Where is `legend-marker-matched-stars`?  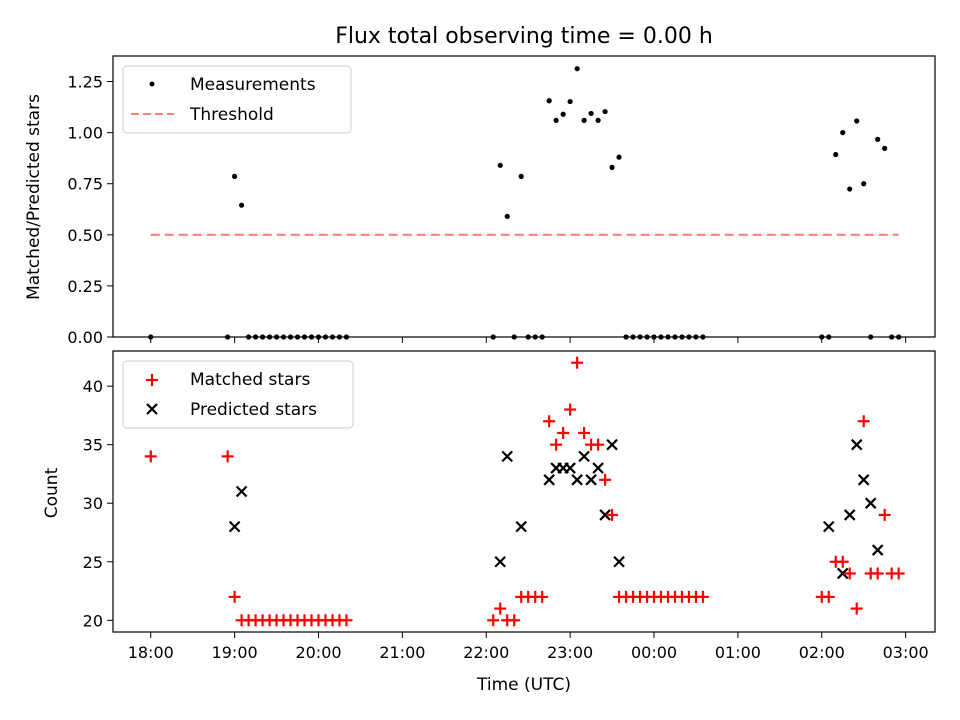
legend-marker-matched-stars is located at coordinates (152, 380).